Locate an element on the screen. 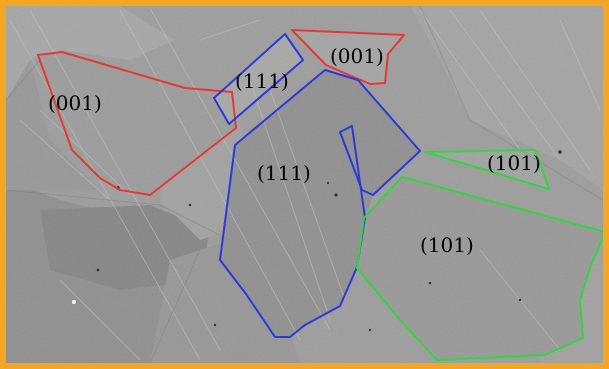 The image size is (609, 369). label-grain-111-upper: (111) is located at coordinates (262, 81).